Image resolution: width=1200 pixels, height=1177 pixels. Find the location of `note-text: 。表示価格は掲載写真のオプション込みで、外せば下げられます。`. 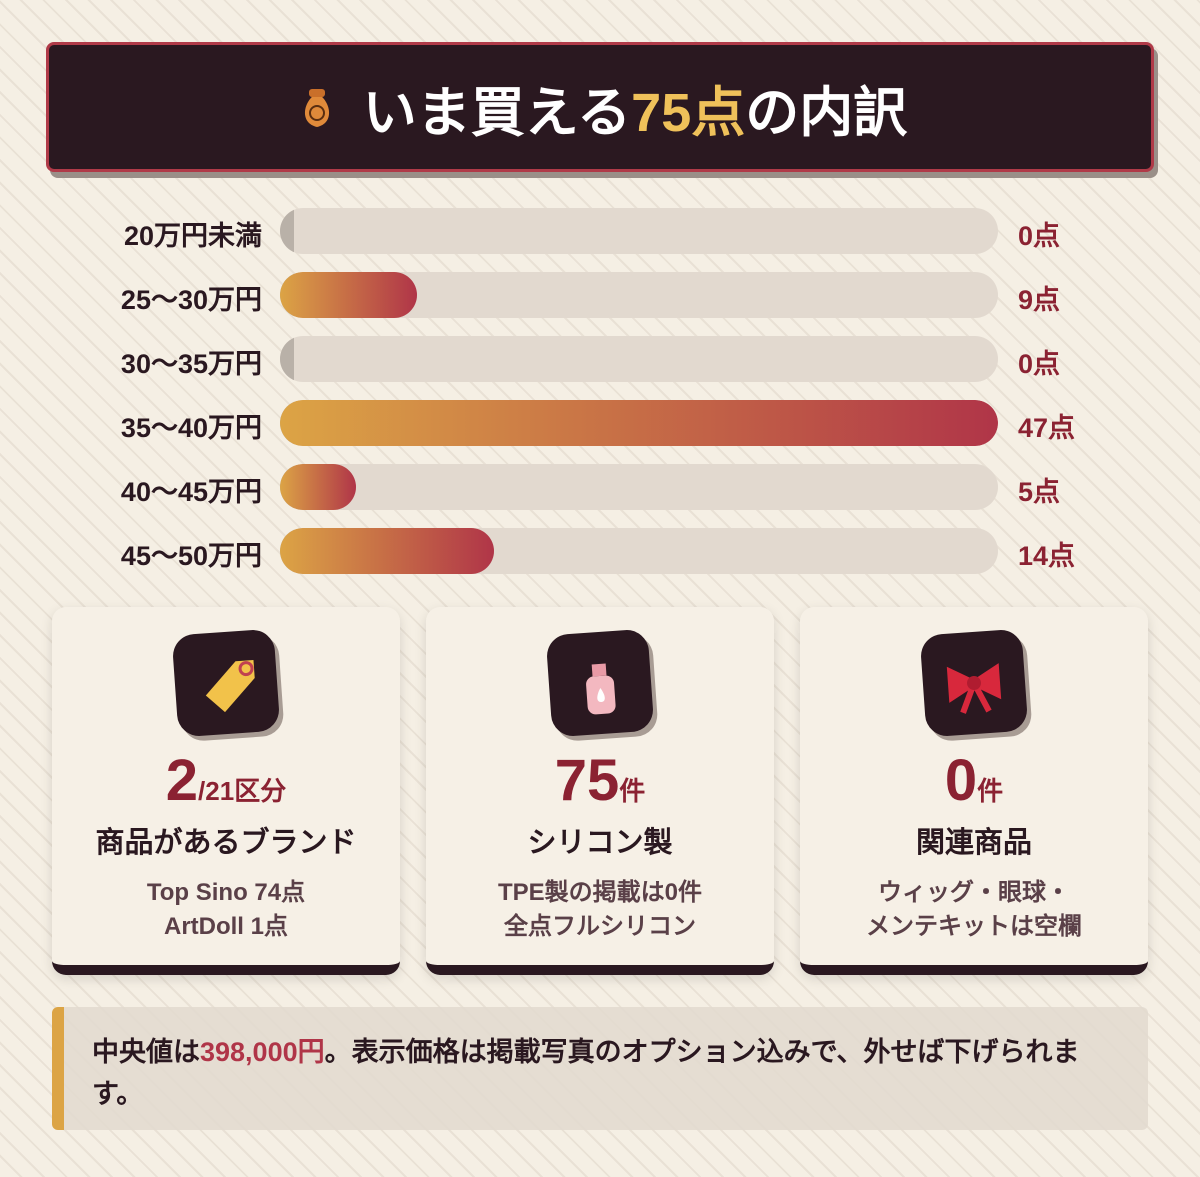

note-text: 。表示価格は掲載写真のオプション込みで、外せば下げられます。 is located at coordinates (586, 1073).